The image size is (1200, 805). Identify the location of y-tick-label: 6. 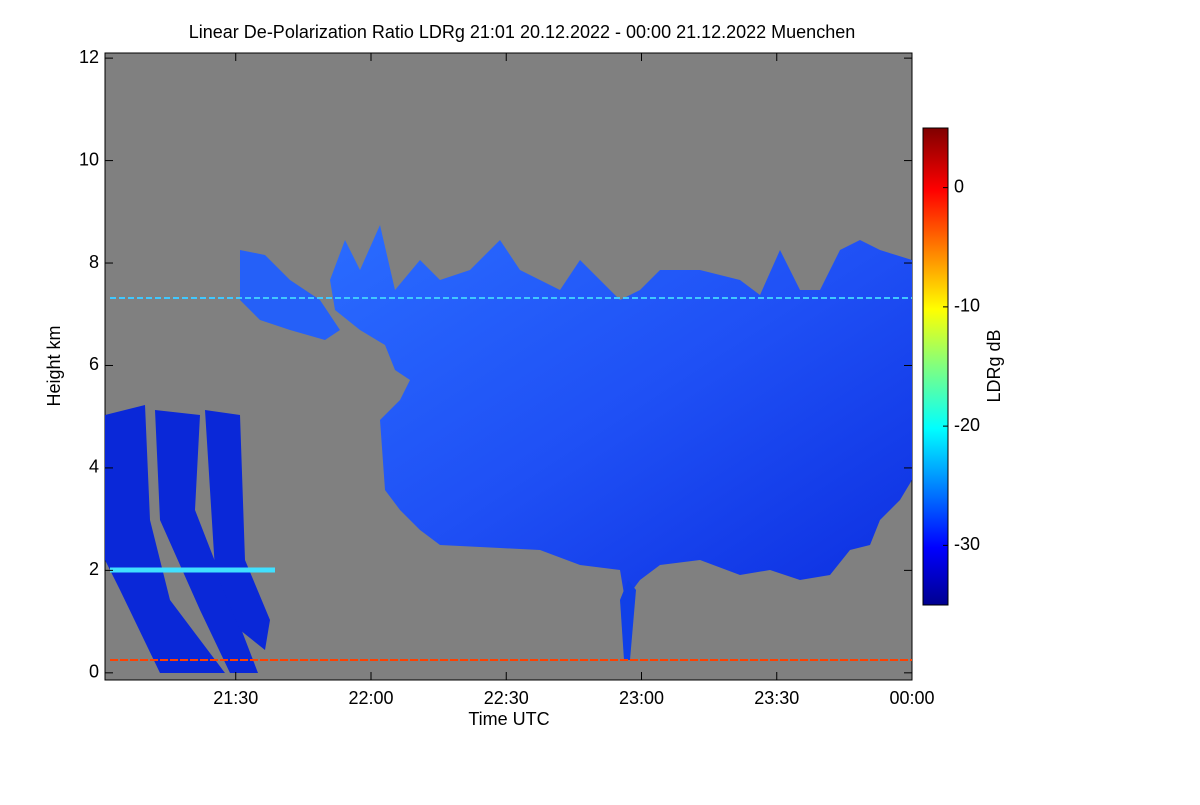
(94, 364).